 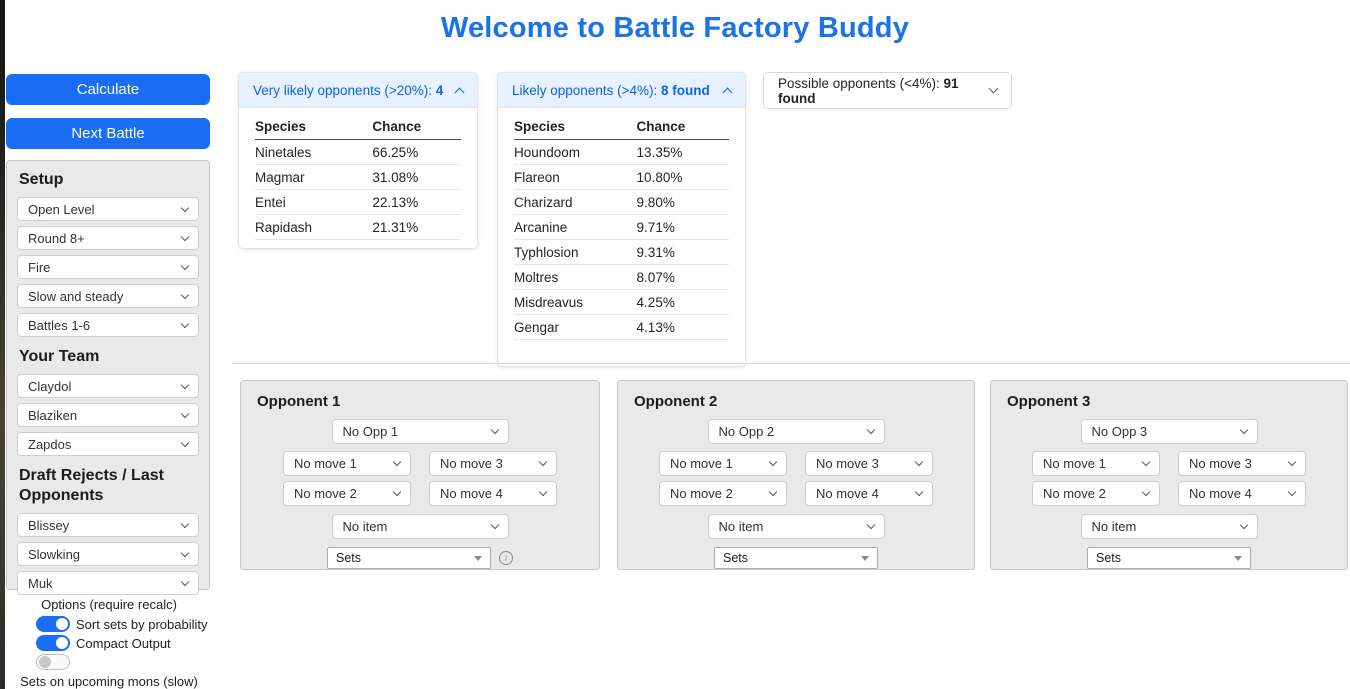 I want to click on species-cell: Moltres, so click(x=575, y=277).